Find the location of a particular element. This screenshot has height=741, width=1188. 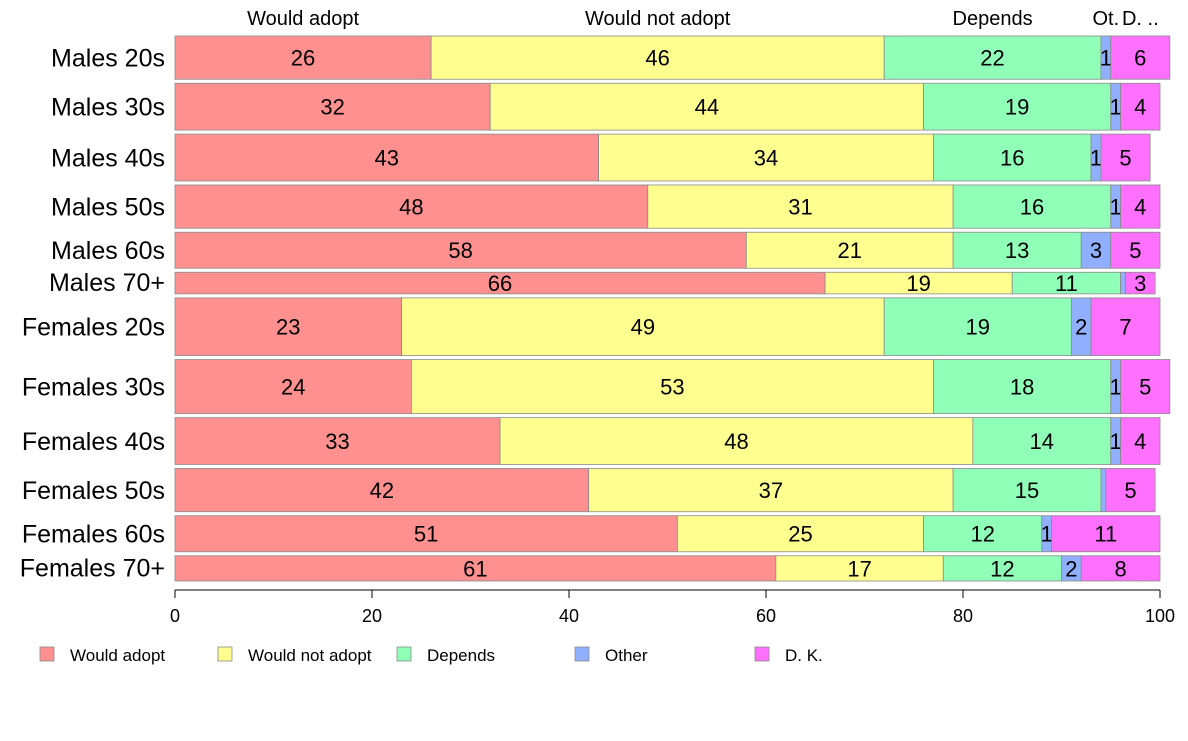

data-label: 66 is located at coordinates (500, 283).